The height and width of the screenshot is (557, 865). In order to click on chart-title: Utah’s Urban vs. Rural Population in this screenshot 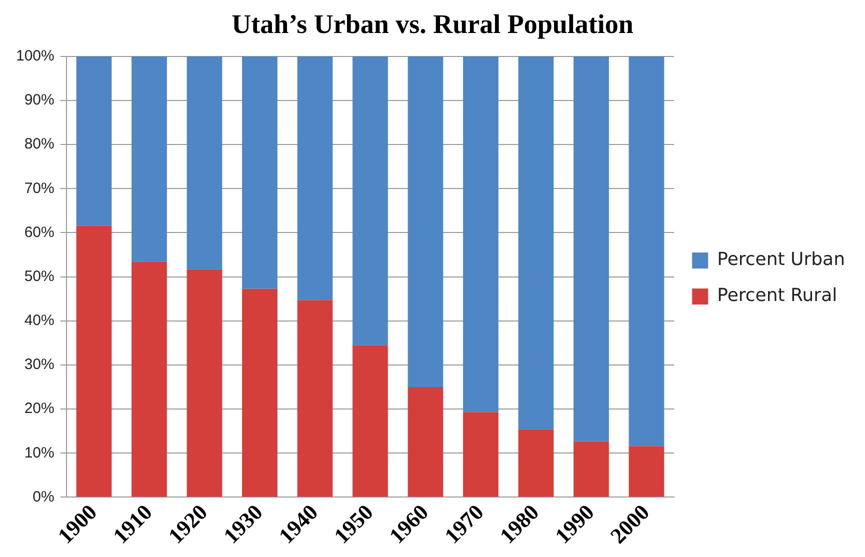, I will do `click(433, 24)`.